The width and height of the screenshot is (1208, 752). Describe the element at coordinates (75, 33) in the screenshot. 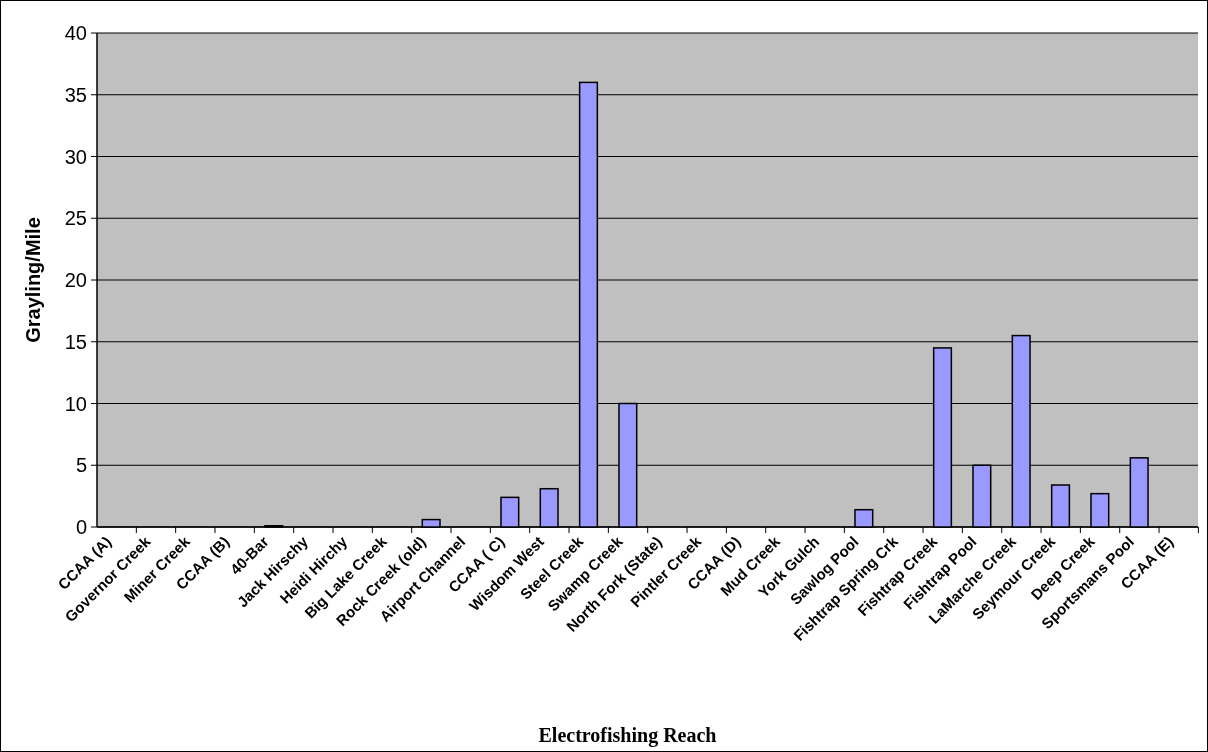

I see `y-tick-label: 40` at that location.